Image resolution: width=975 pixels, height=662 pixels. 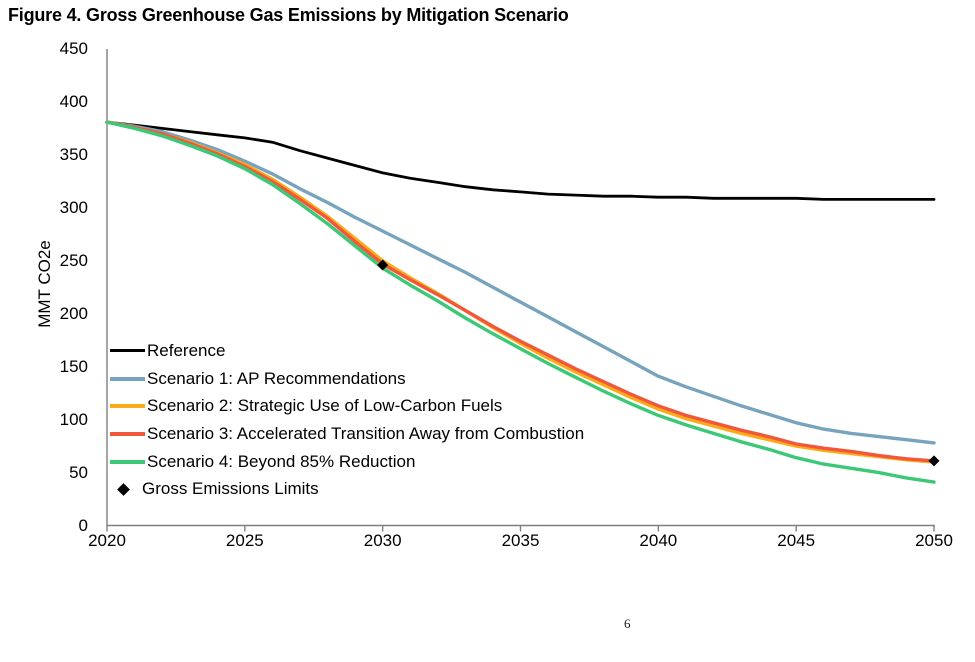 I want to click on diamond-marker-icon, so click(x=123, y=489).